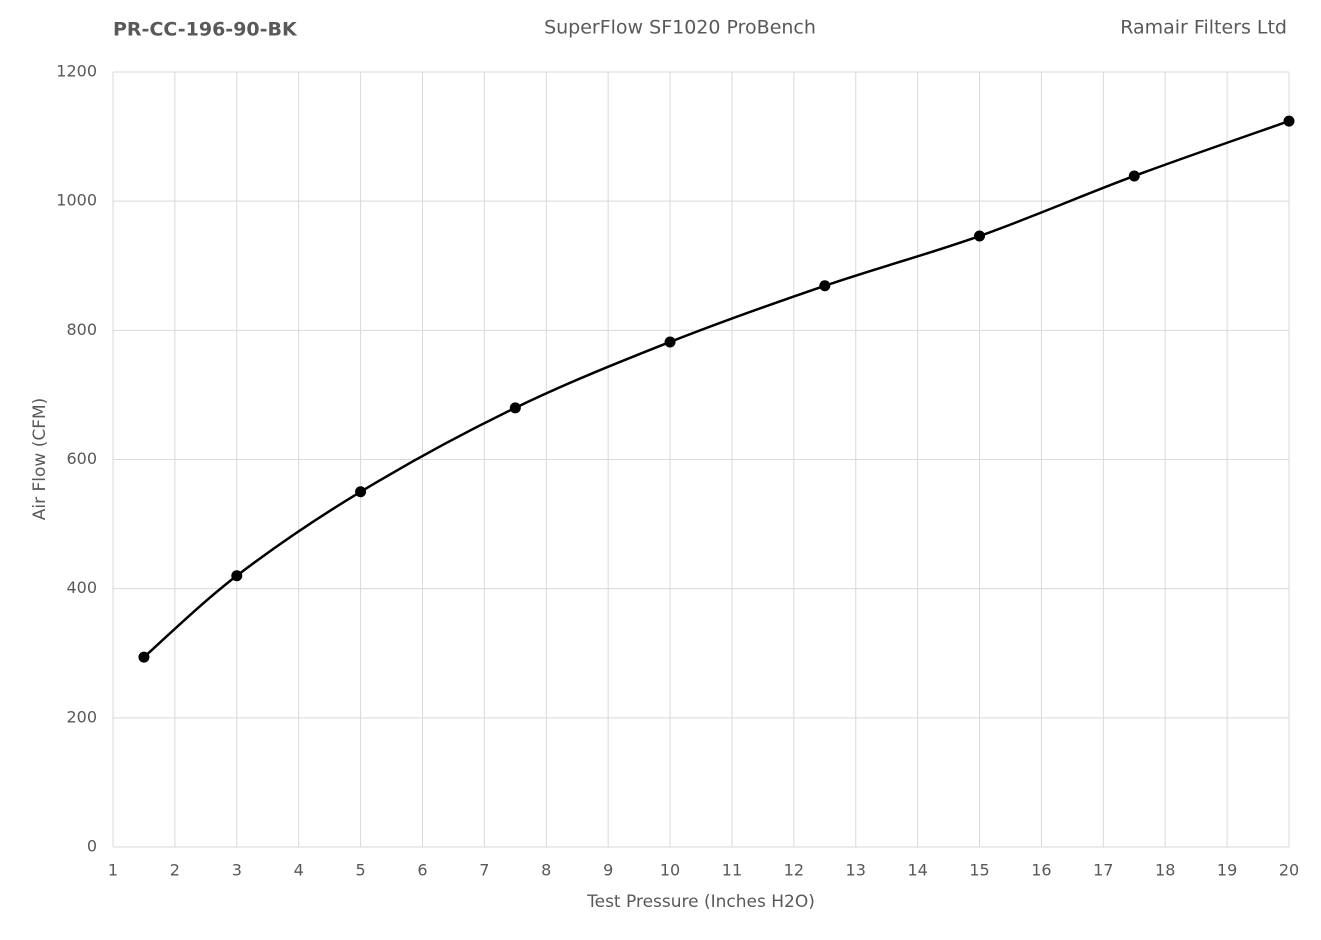 Image resolution: width=1321 pixels, height=940 pixels. Describe the element at coordinates (76, 71) in the screenshot. I see `y-tick-label: 1200` at that location.